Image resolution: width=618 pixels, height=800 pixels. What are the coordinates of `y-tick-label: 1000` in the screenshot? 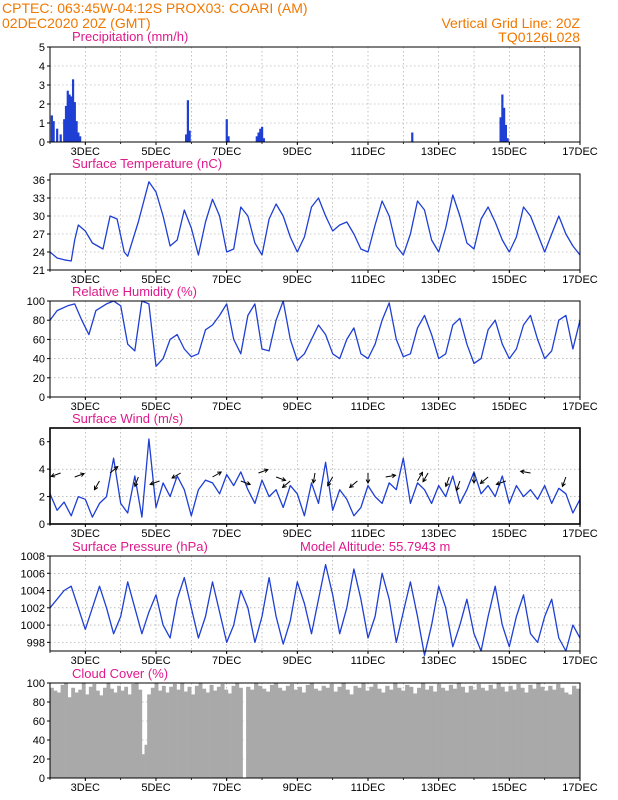 It's located at (33, 626).